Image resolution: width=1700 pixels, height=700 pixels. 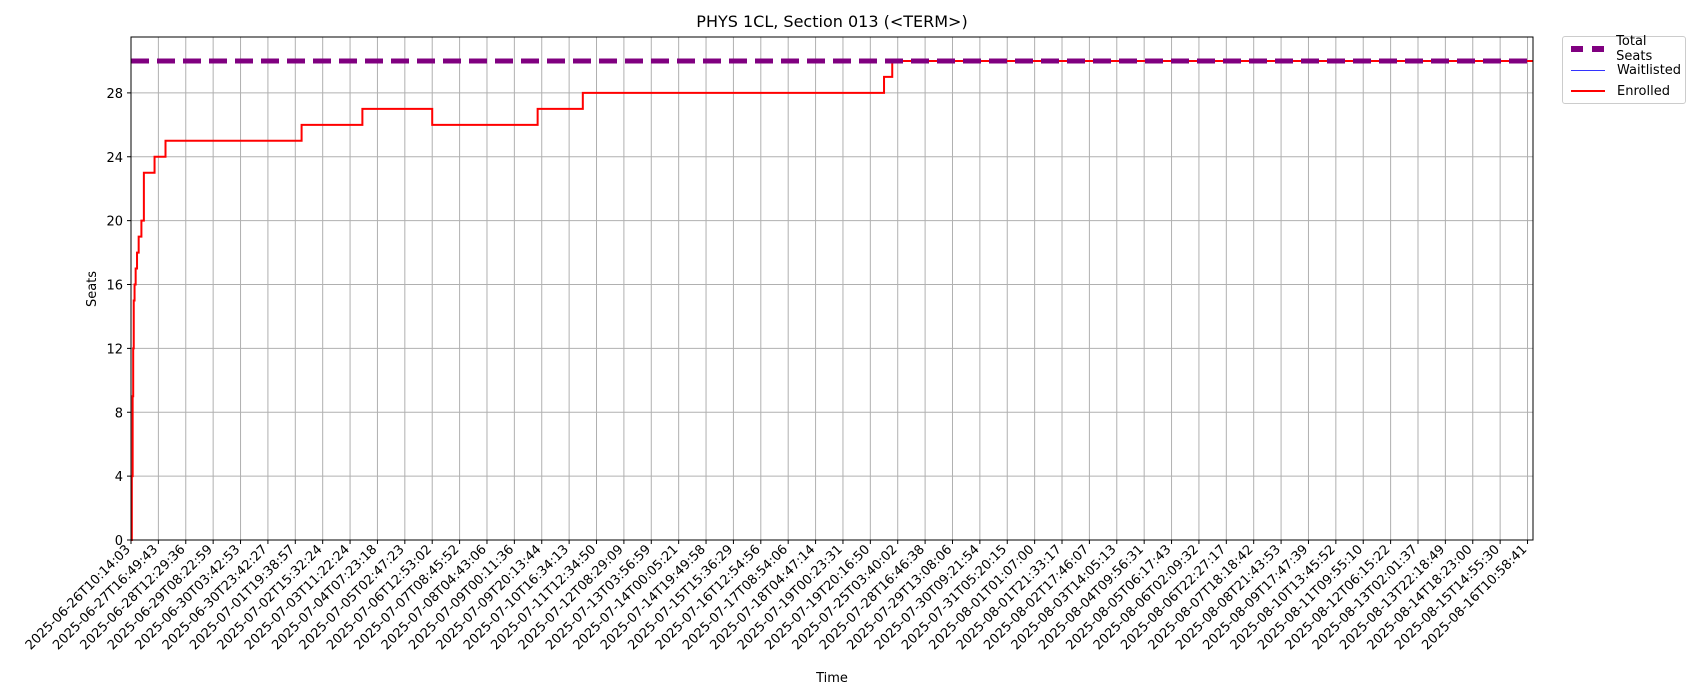 I want to click on legend-label: Enrolled, so click(x=1643, y=91).